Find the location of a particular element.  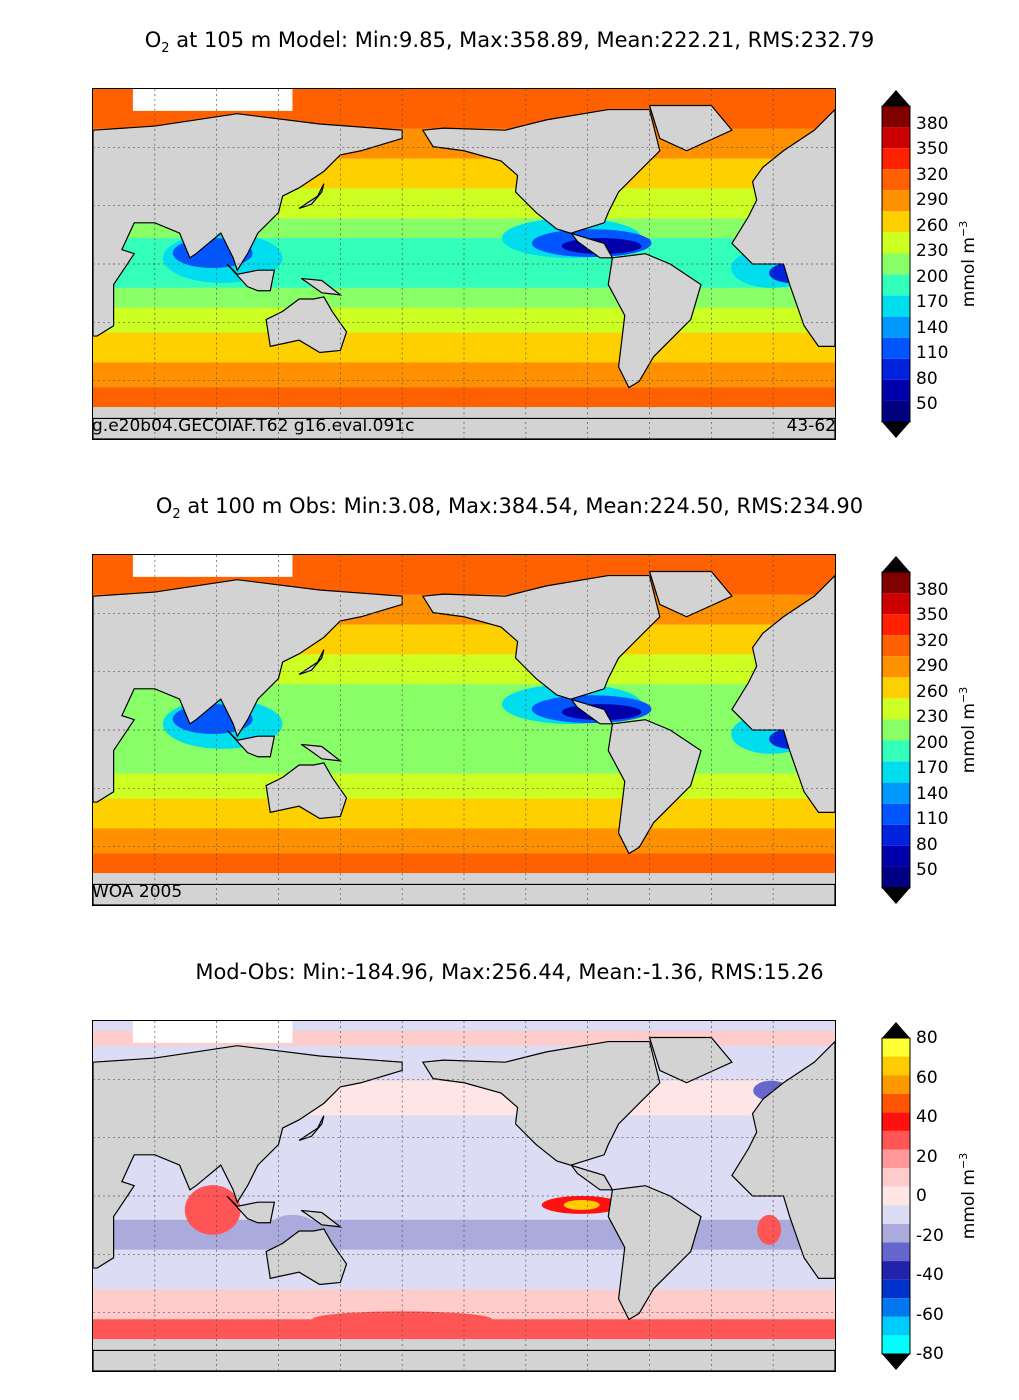

colorbar-tick-label: -40 is located at coordinates (930, 1275).